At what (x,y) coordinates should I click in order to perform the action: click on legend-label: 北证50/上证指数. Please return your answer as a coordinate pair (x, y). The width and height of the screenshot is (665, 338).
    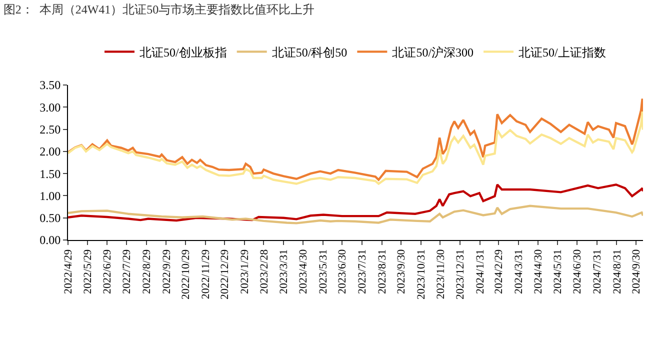
    Looking at the image, I should click on (562, 52).